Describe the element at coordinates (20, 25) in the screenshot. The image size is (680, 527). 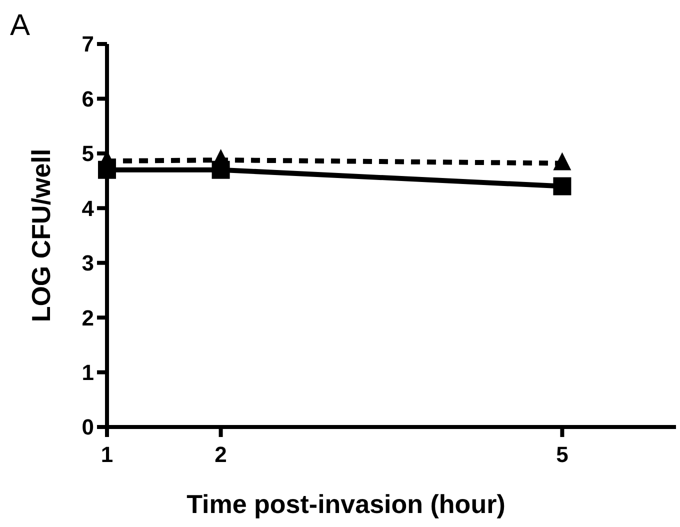
I see `text: A` at that location.